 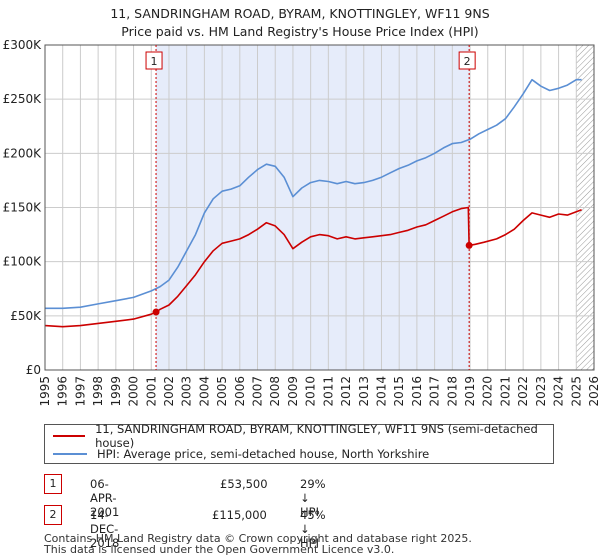 What do you see at coordinates (204, 391) in the screenshot?
I see `x-tick-label: 2004` at bounding box center [204, 391].